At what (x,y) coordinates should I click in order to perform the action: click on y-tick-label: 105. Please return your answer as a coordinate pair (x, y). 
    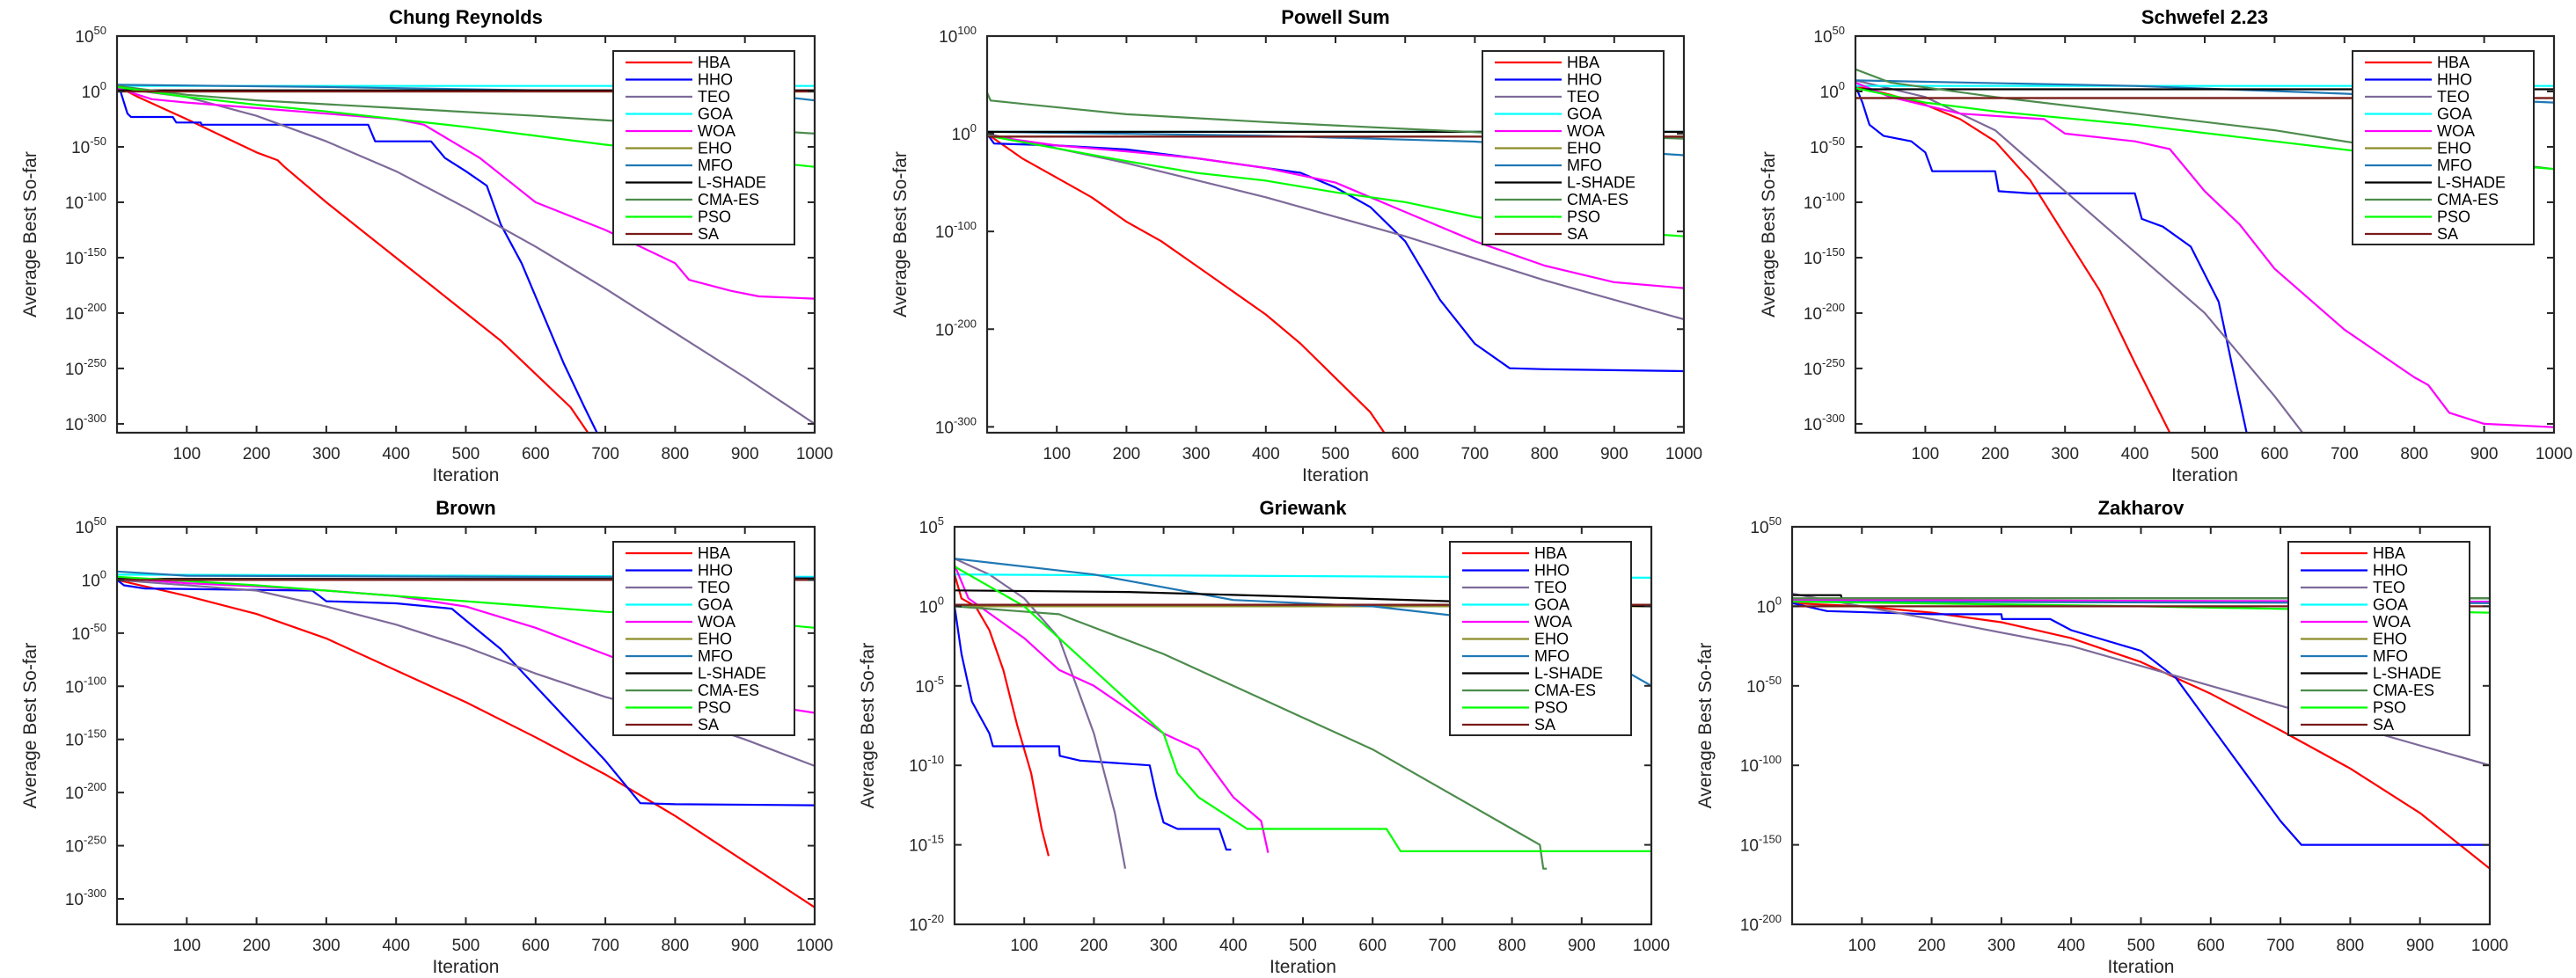
    Looking at the image, I should click on (931, 526).